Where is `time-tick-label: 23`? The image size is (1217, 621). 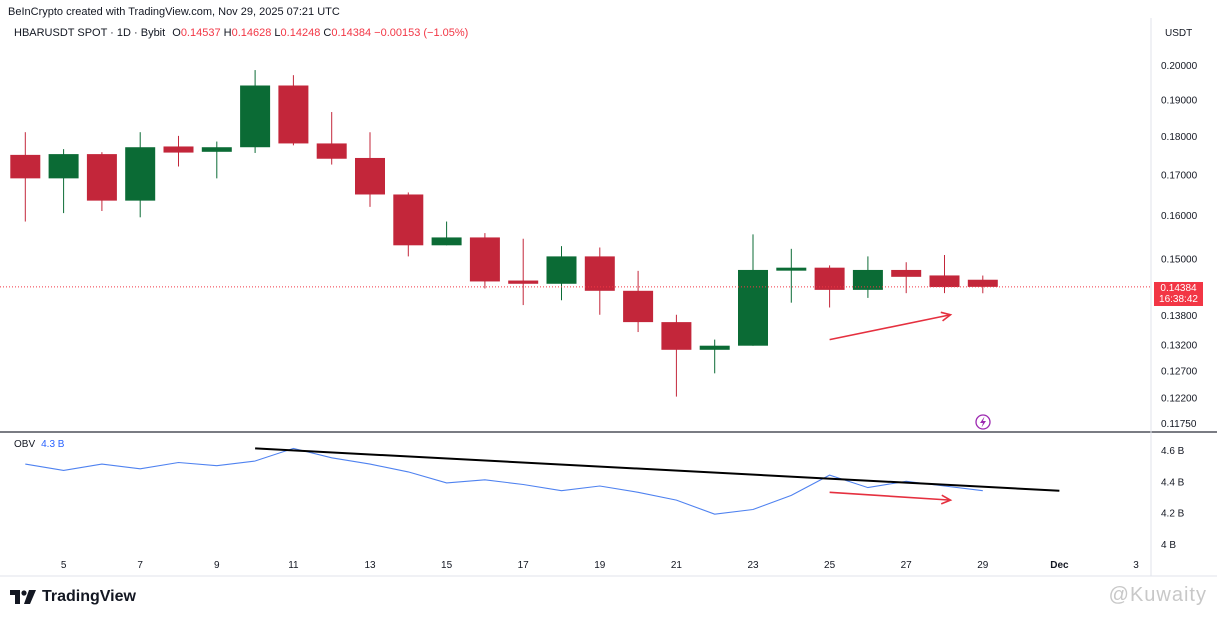
time-tick-label: 23 is located at coordinates (753, 565).